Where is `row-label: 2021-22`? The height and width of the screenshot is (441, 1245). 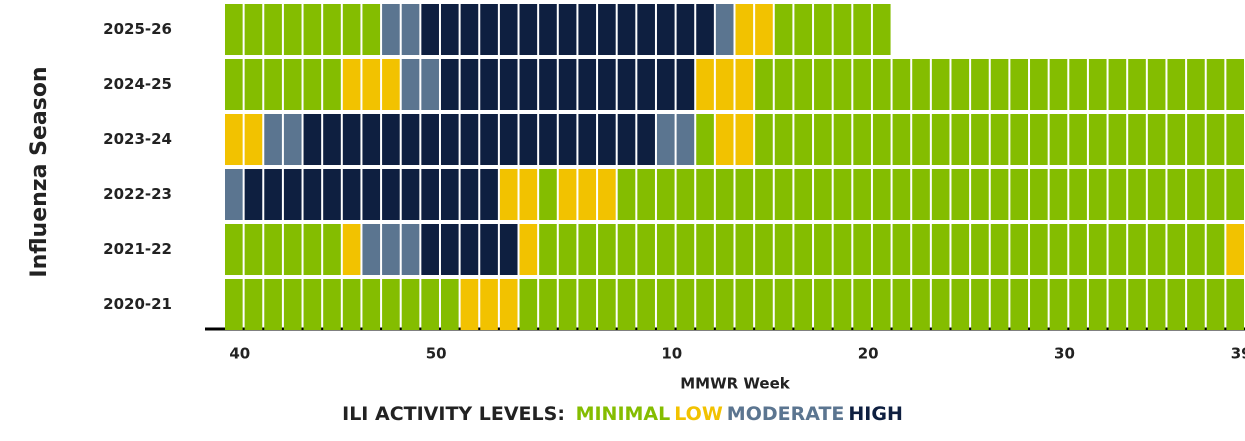 row-label: 2021-22 is located at coordinates (137, 249).